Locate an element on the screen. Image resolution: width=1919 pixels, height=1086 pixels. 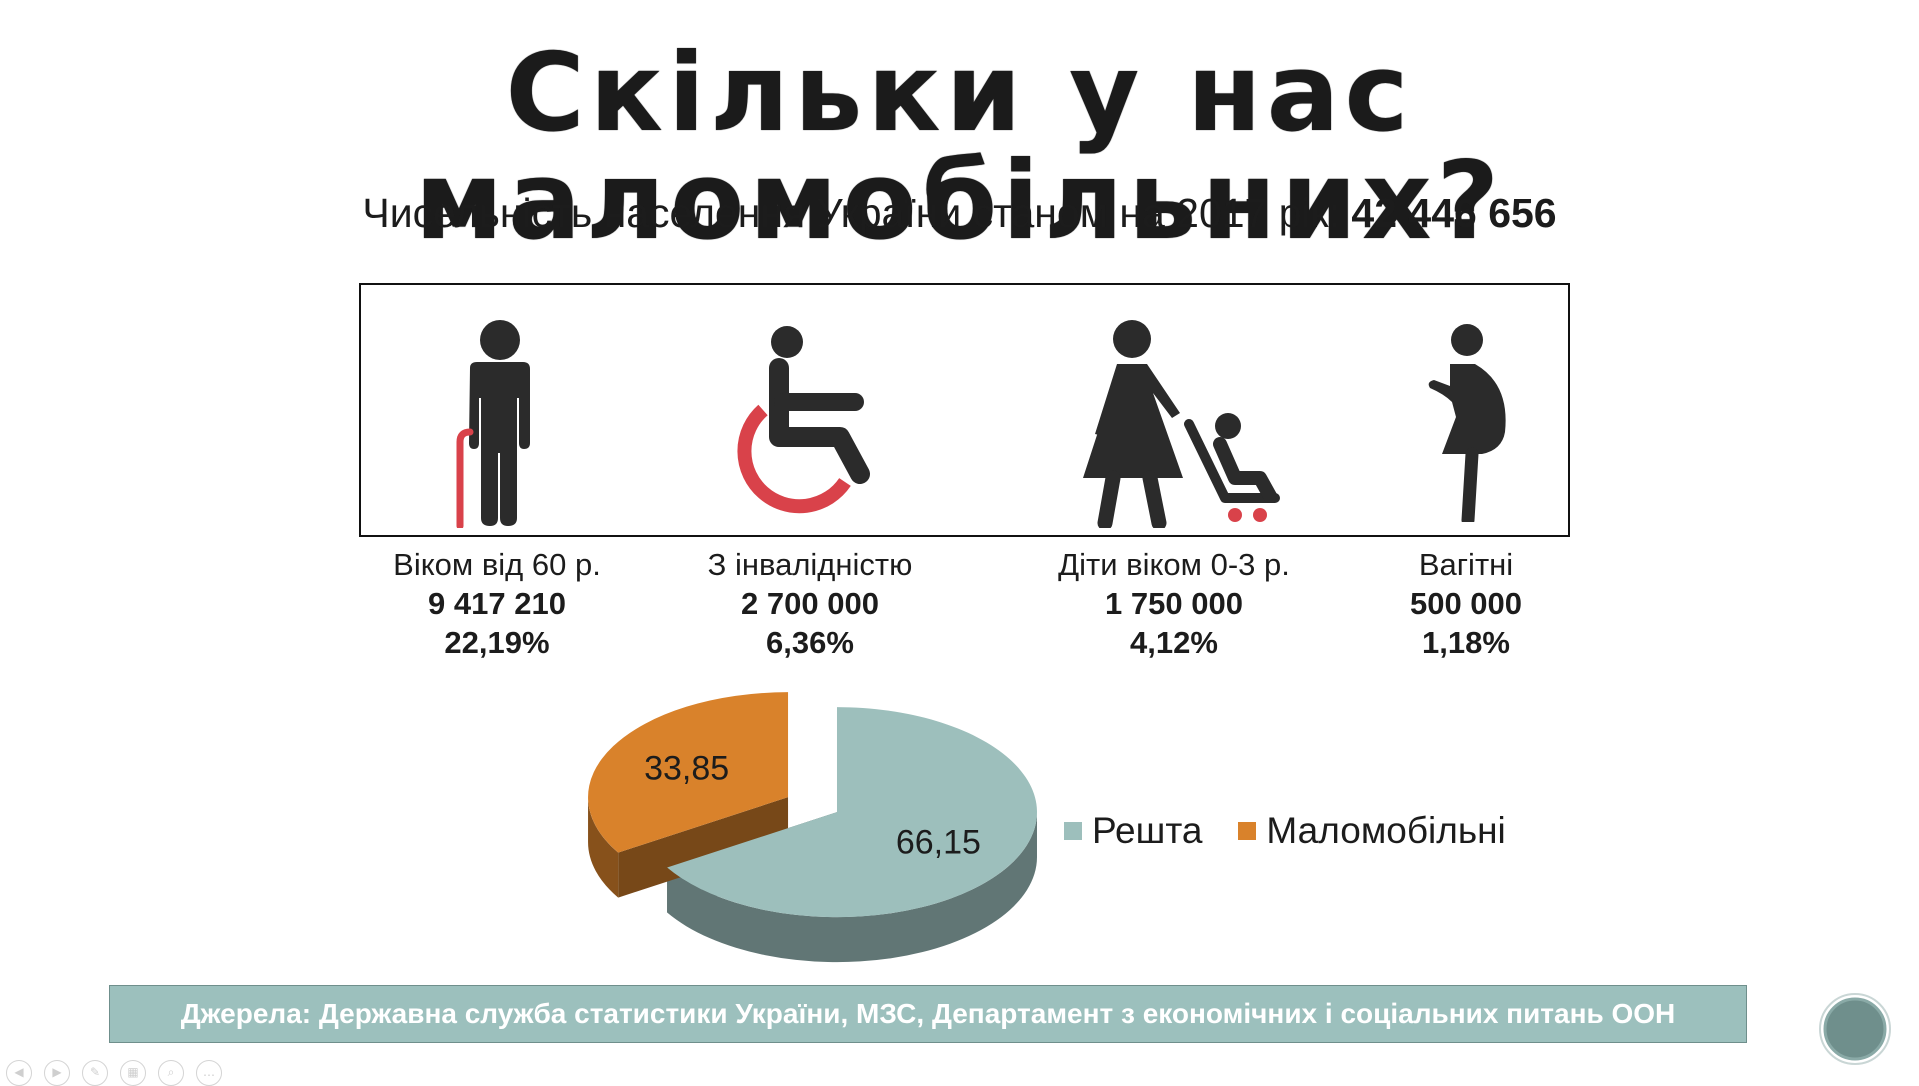
legend-label: Решта is located at coordinates (1147, 830).